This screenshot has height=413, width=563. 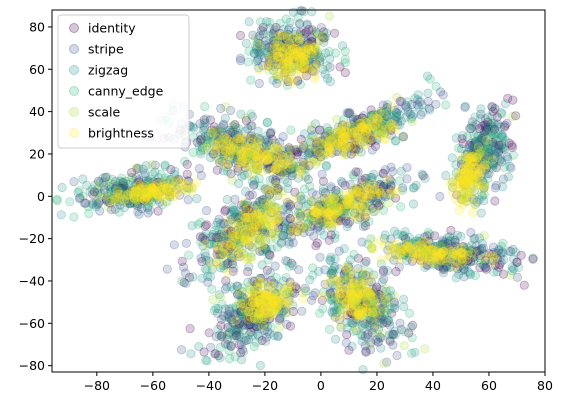 I want to click on y-tick-label: 20, so click(x=37, y=153).